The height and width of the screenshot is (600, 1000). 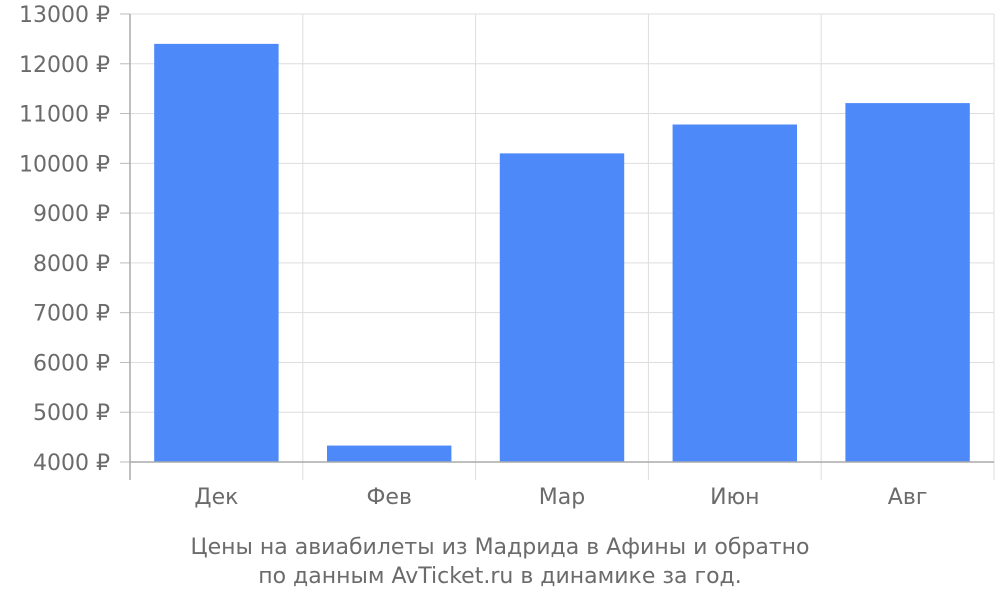 What do you see at coordinates (71, 413) in the screenshot?
I see `y-tick-label: 5000 ₽` at bounding box center [71, 413].